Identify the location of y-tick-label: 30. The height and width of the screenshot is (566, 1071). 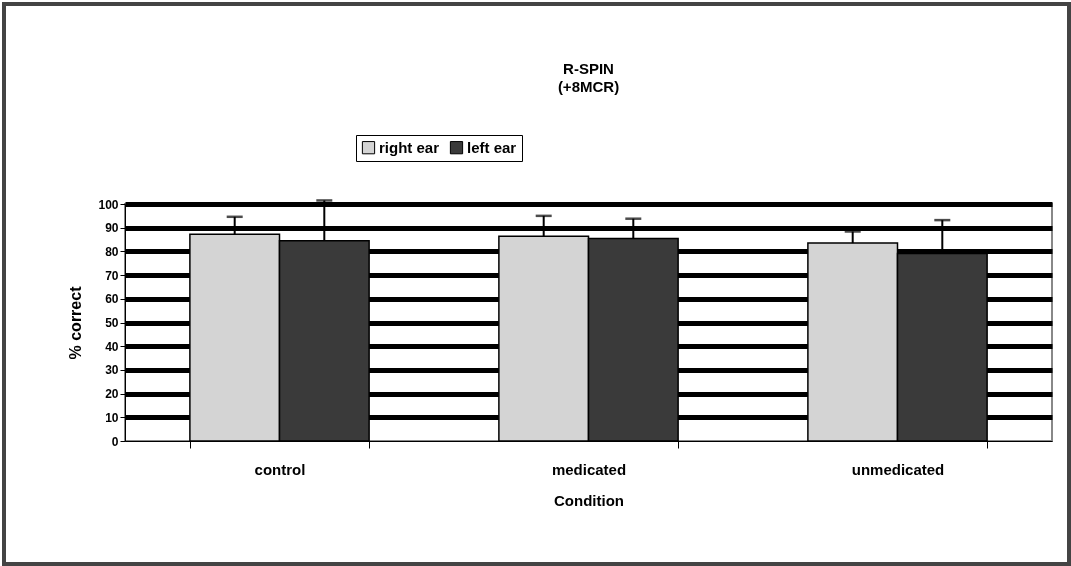
(112, 370).